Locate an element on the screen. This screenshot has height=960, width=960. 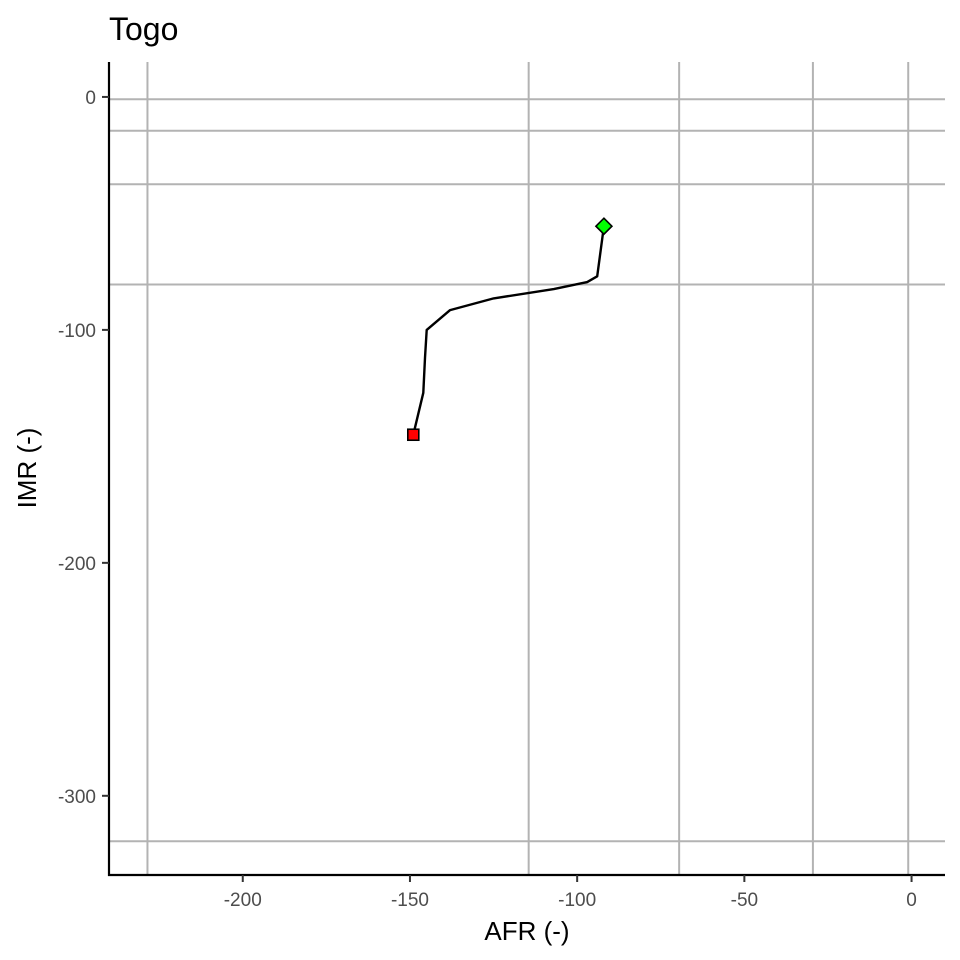
series-layer is located at coordinates (509, 330).